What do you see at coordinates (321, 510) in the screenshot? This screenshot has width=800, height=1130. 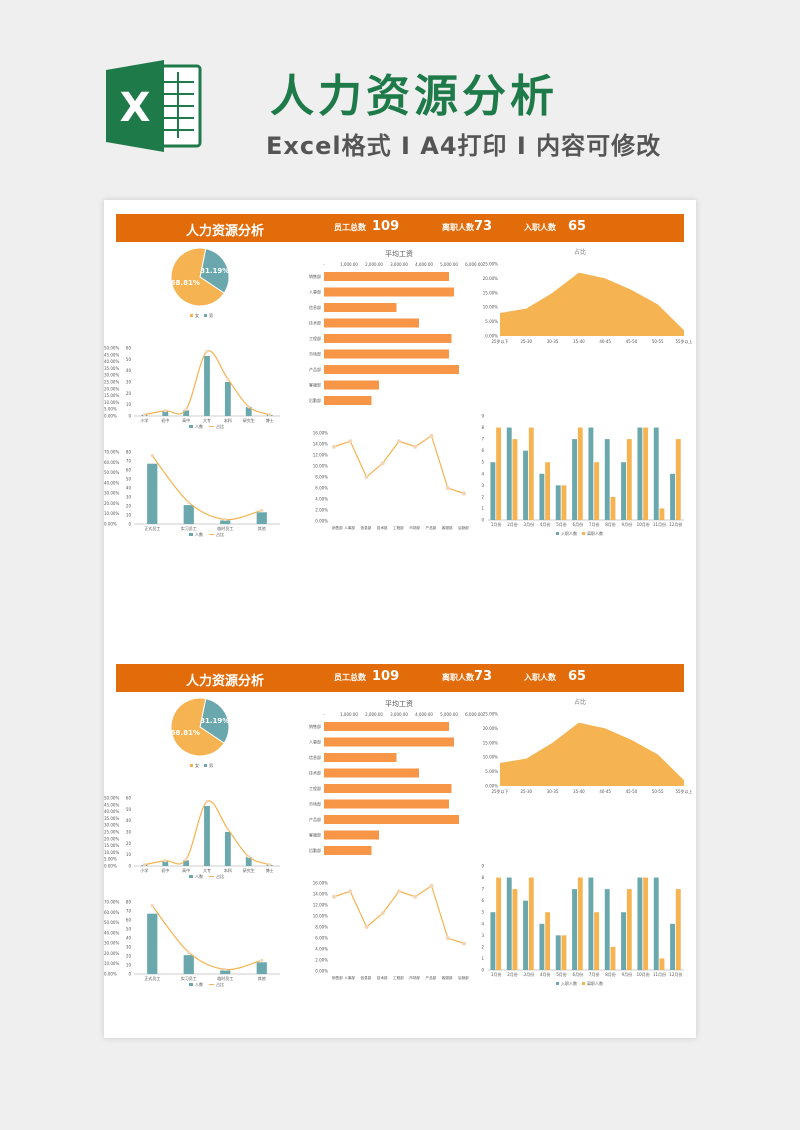 I see `y-tick-label: 2.00%` at bounding box center [321, 510].